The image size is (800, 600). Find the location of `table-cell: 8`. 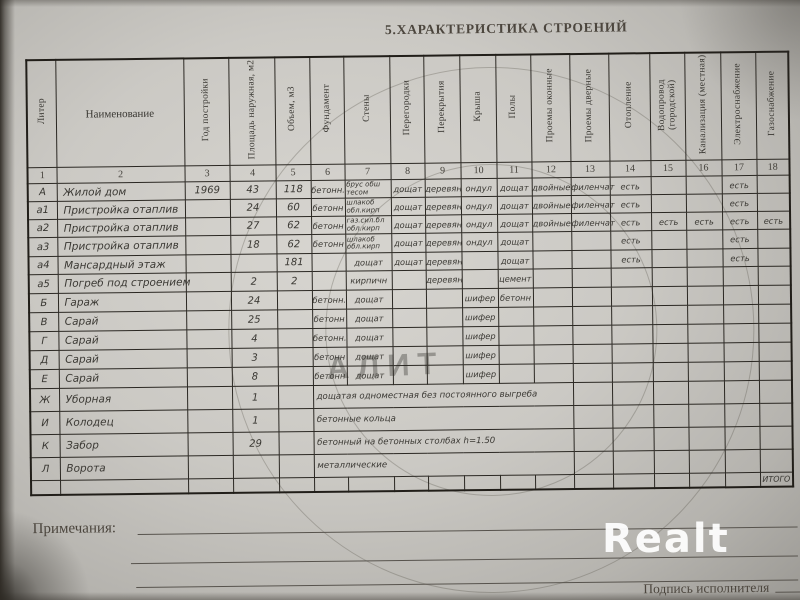

table-cell: 8 is located at coordinates (254, 376).